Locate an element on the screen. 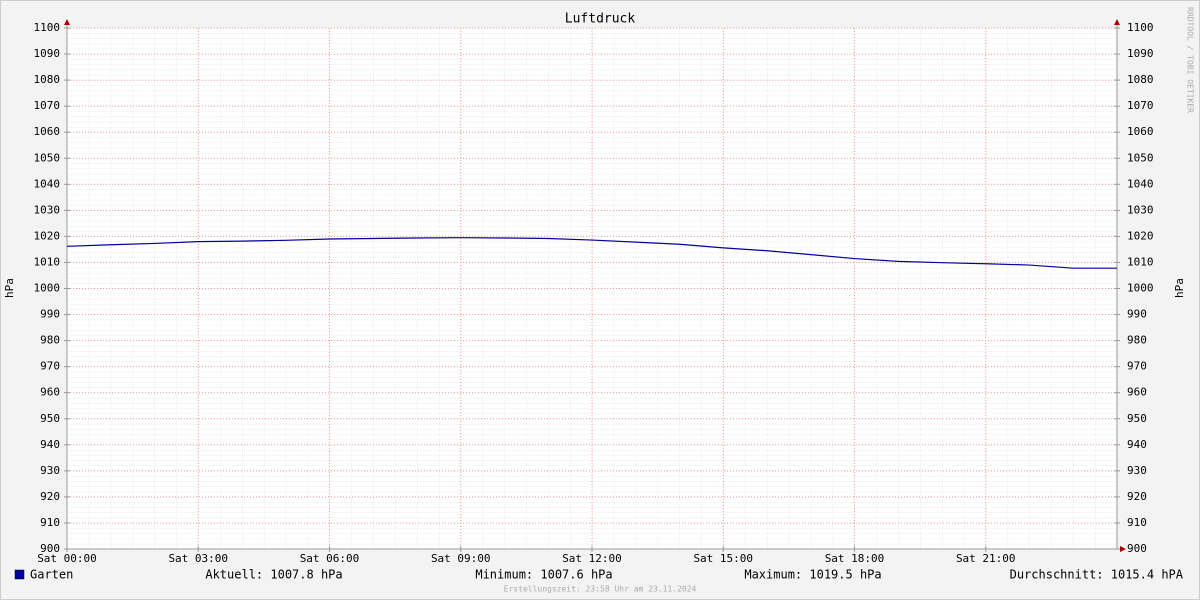 This screenshot has height=600, width=1200. legend-stat: Durchschnitt: 1015.4 hPA is located at coordinates (1097, 575).